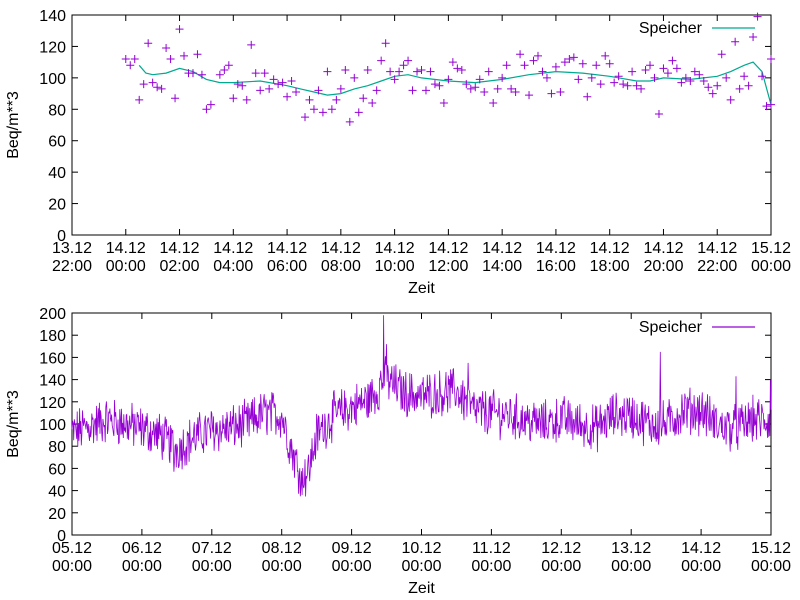 The height and width of the screenshot is (600, 800). I want to click on y-tick-label: 140, so click(52, 16).